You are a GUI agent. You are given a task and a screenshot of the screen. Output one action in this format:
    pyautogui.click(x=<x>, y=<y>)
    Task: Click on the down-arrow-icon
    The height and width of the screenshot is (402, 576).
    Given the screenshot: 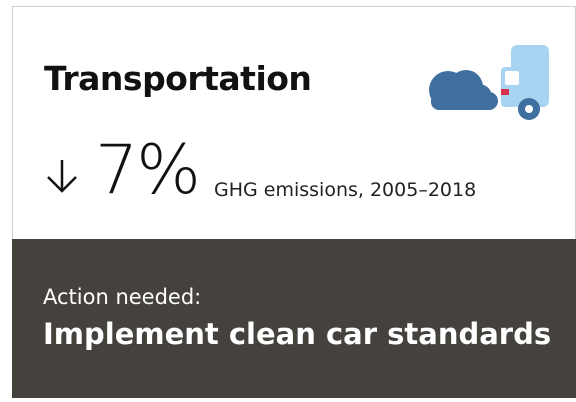 What is the action you would take?
    pyautogui.click(x=62, y=176)
    